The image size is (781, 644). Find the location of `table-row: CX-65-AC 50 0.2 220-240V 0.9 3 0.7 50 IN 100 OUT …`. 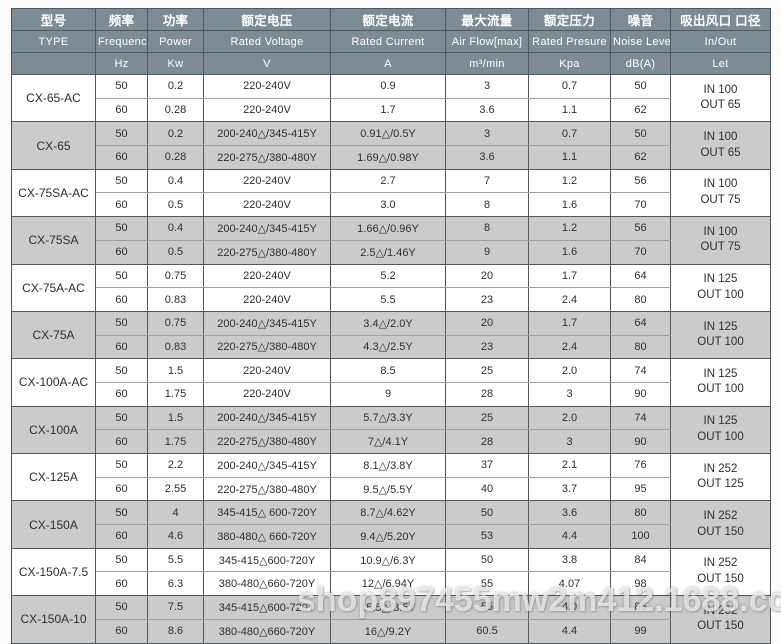

table-row: CX-65-AC 50 0.2 220-240V 0.9 3 0.7 50 IN 100 OUT … is located at coordinates (391, 98).